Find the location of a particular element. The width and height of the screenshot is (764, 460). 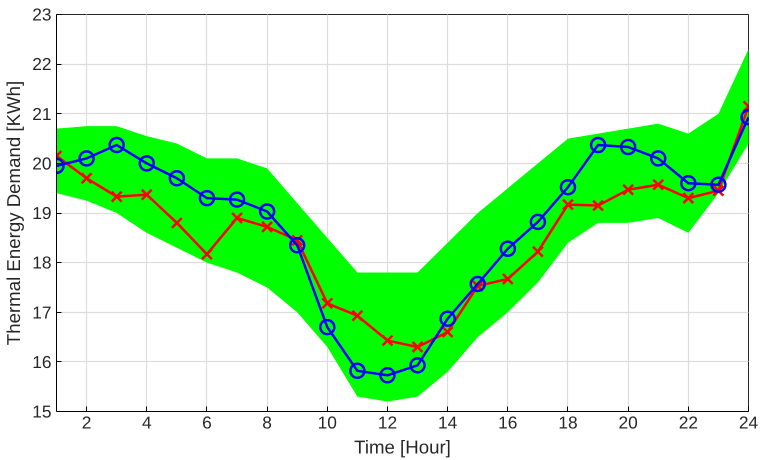

y-tick-label: 17 is located at coordinates (42, 312).